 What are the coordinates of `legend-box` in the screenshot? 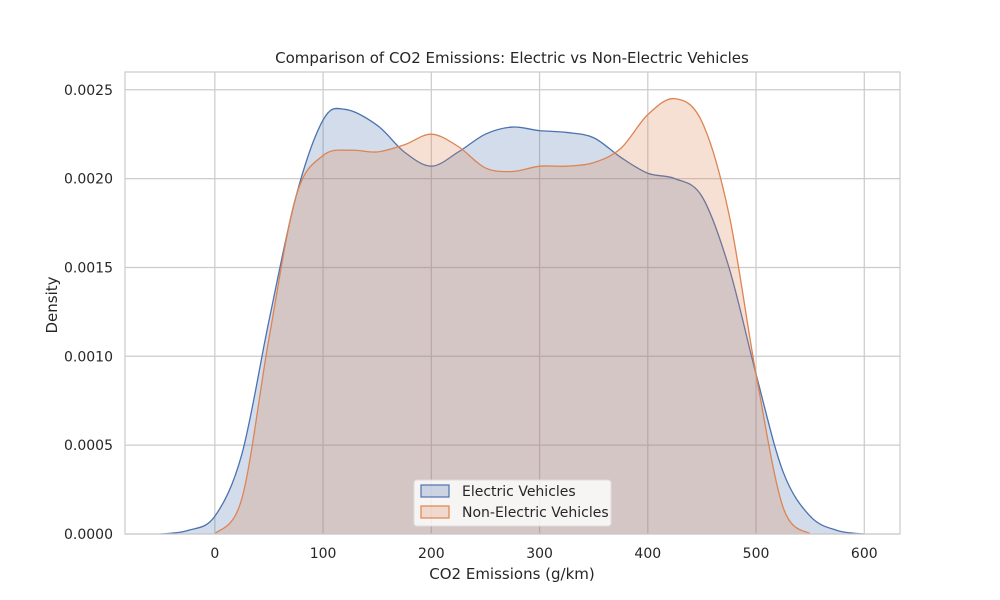 It's located at (512, 503).